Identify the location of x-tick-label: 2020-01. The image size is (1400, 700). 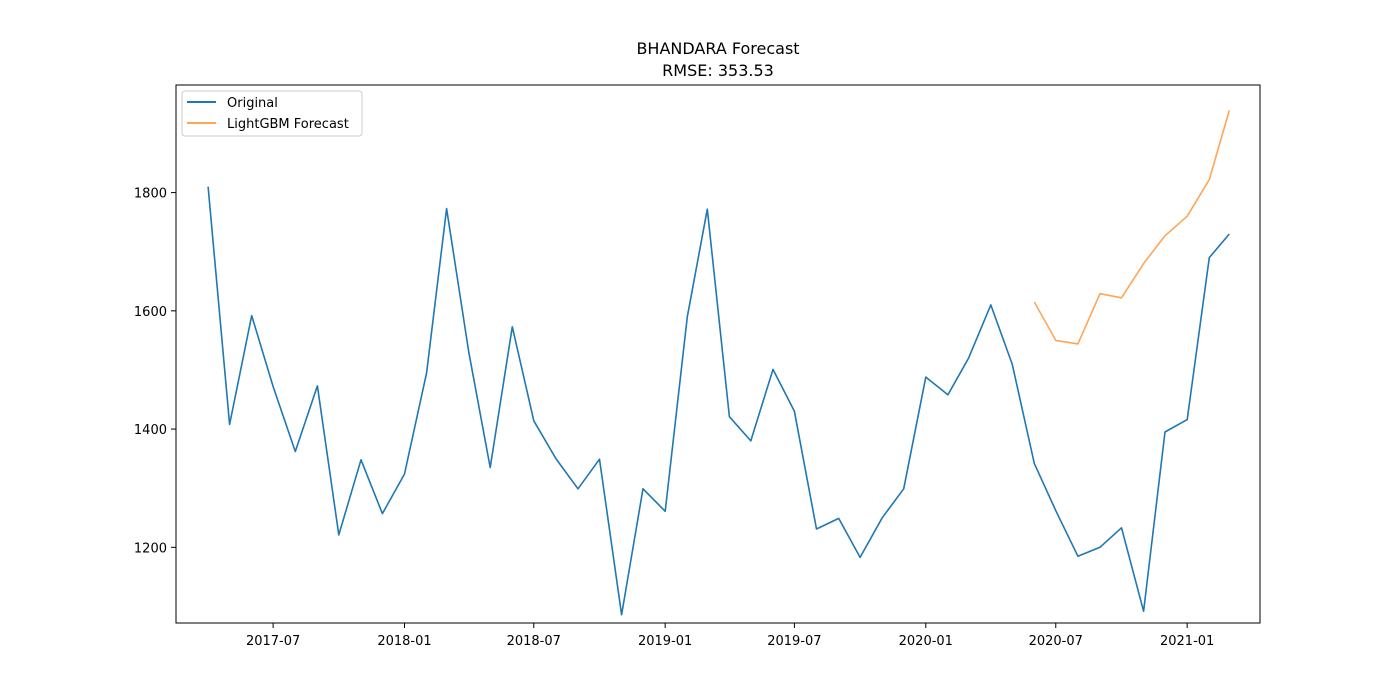
(926, 641).